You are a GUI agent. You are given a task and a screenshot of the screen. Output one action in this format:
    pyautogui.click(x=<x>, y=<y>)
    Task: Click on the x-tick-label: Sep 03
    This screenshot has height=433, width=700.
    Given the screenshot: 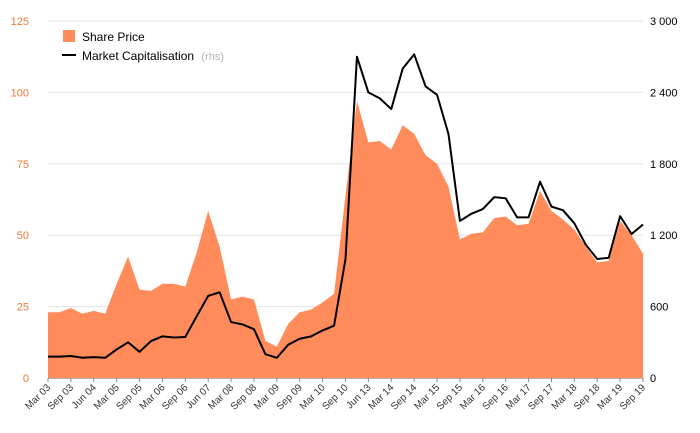 What is the action you would take?
    pyautogui.click(x=61, y=397)
    